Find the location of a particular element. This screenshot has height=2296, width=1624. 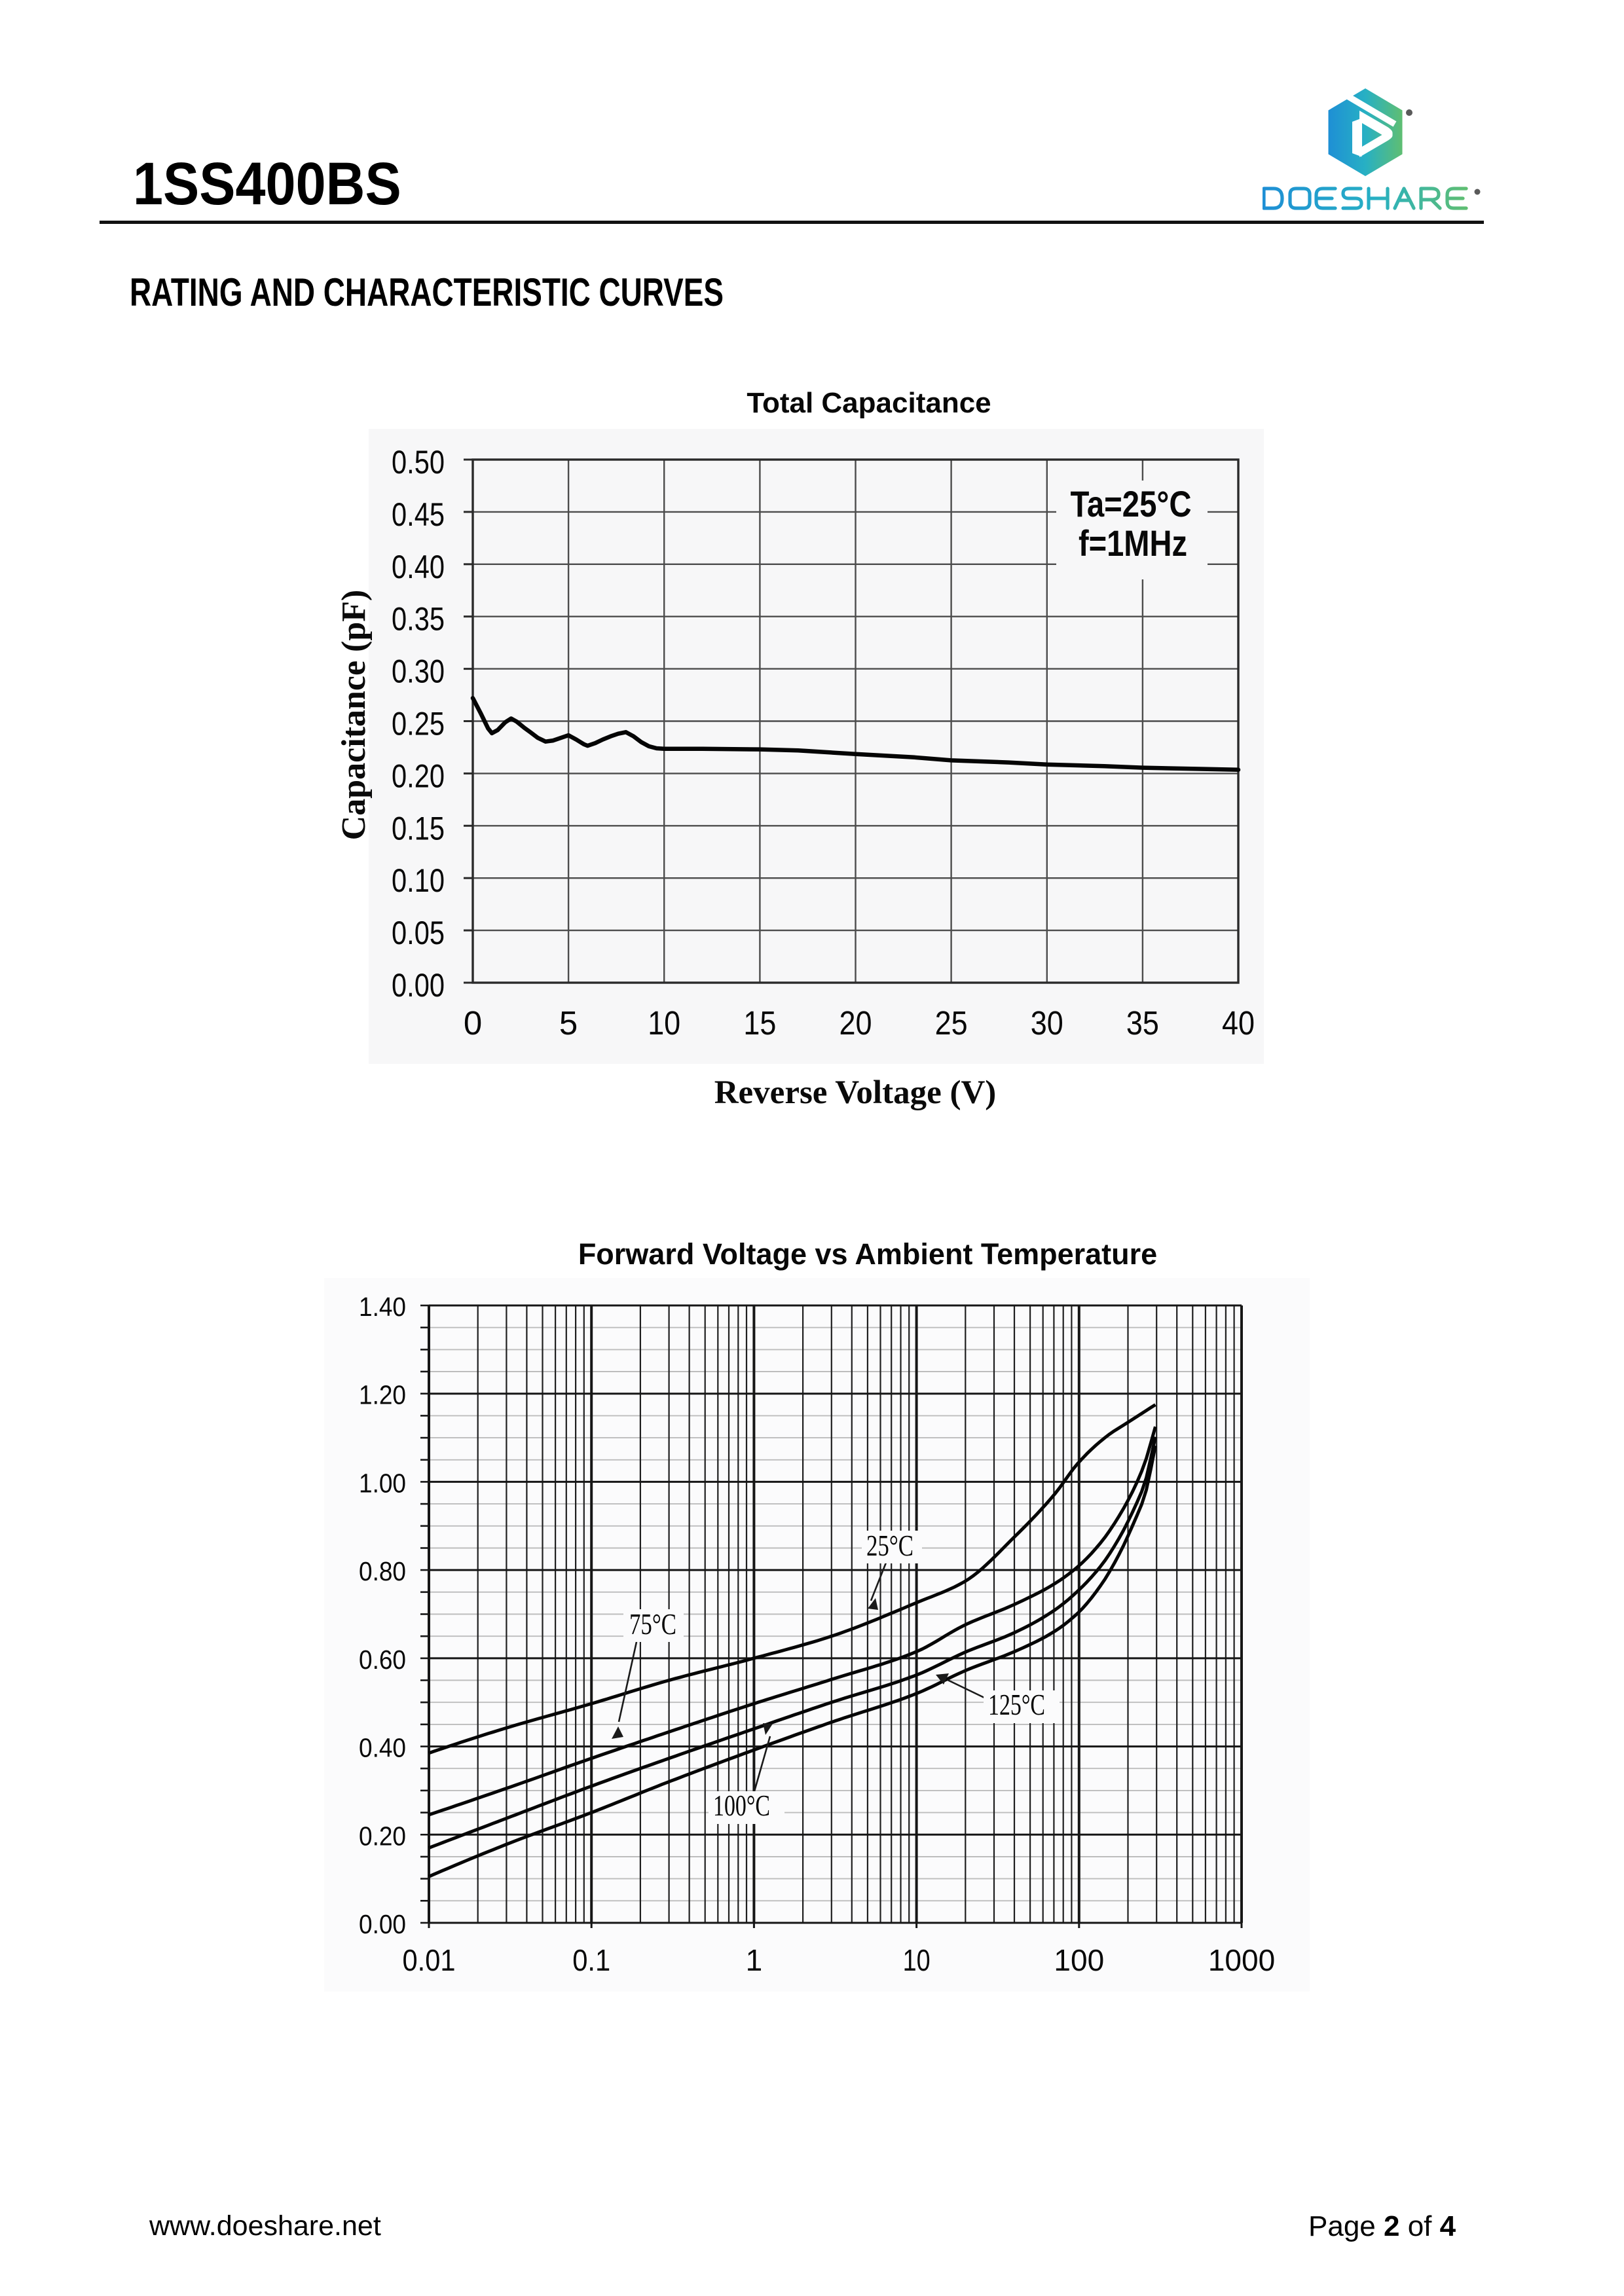

svg-text: 15 is located at coordinates (759, 1023).